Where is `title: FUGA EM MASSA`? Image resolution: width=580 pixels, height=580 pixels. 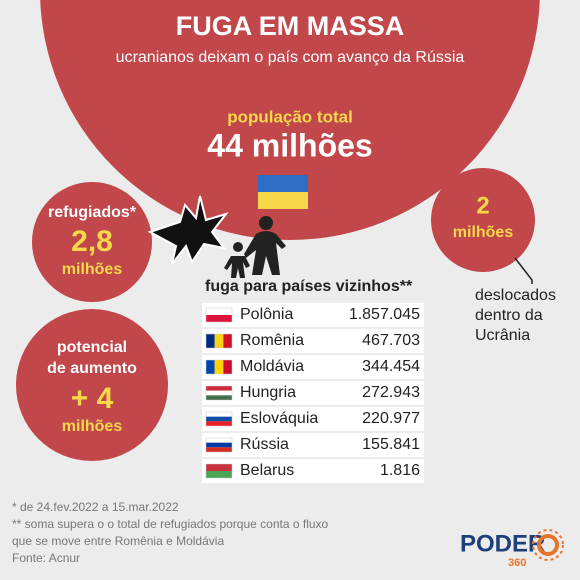 title: FUGA EM MASSA is located at coordinates (290, 26).